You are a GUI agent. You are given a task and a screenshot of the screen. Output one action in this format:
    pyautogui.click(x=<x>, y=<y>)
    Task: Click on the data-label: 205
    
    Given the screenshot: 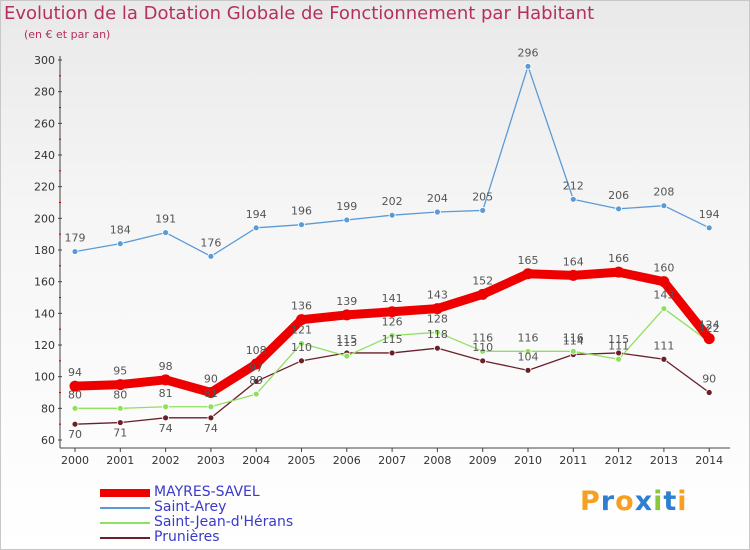 What is the action you would take?
    pyautogui.click(x=482, y=196)
    